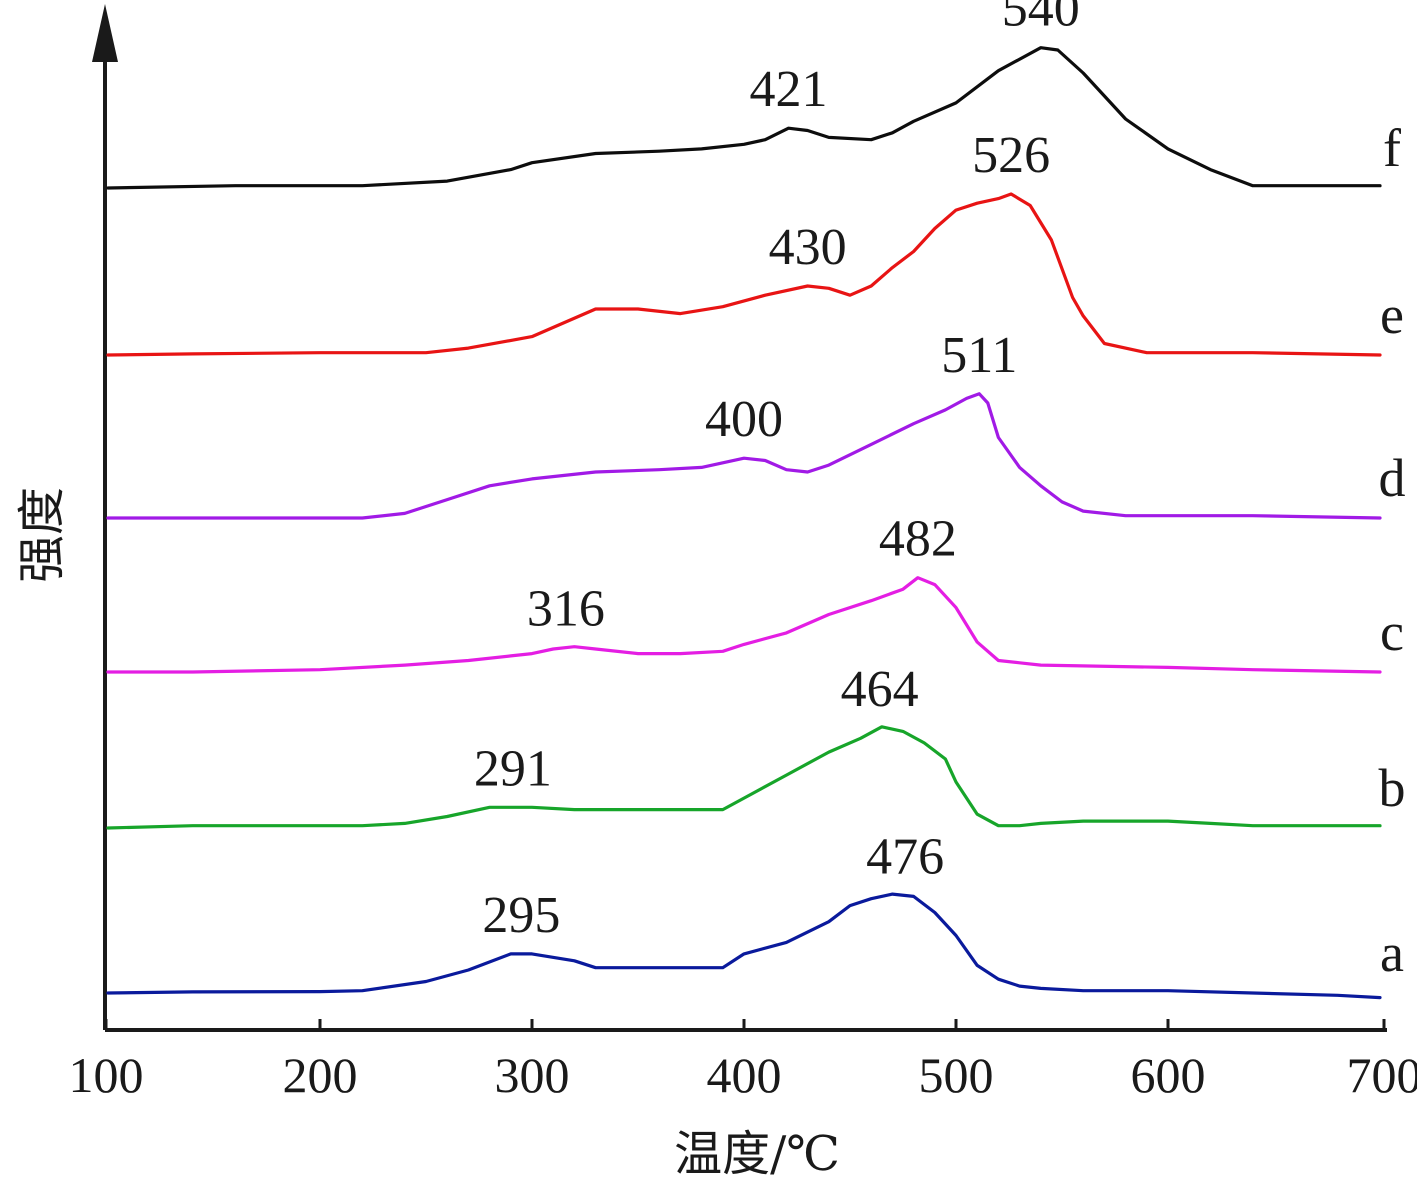 The width and height of the screenshot is (1417, 1181). What do you see at coordinates (521, 915) in the screenshot?
I see `peak-label-a-295: 295` at bounding box center [521, 915].